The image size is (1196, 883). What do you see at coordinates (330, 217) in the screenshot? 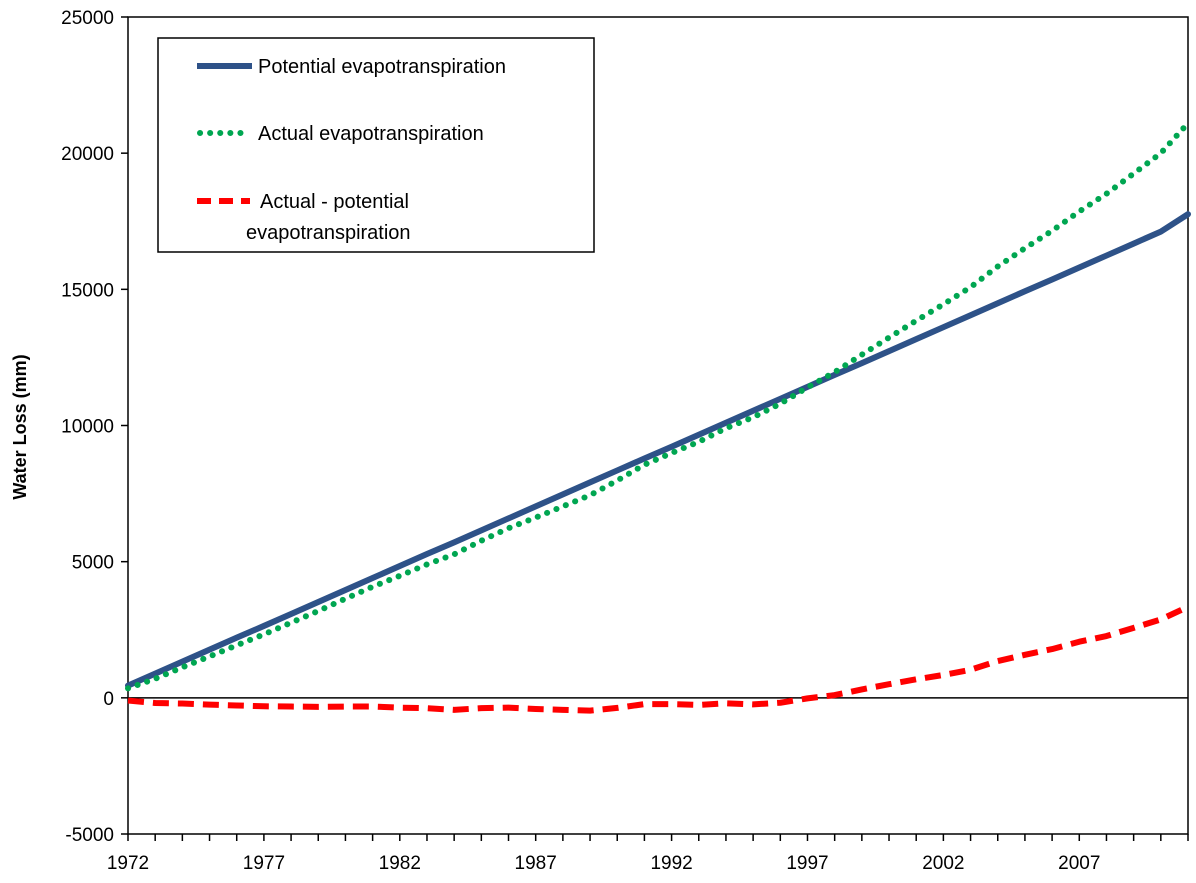
I see `legend-label-difference: Actual - potential evapotranspiration` at bounding box center [330, 217].